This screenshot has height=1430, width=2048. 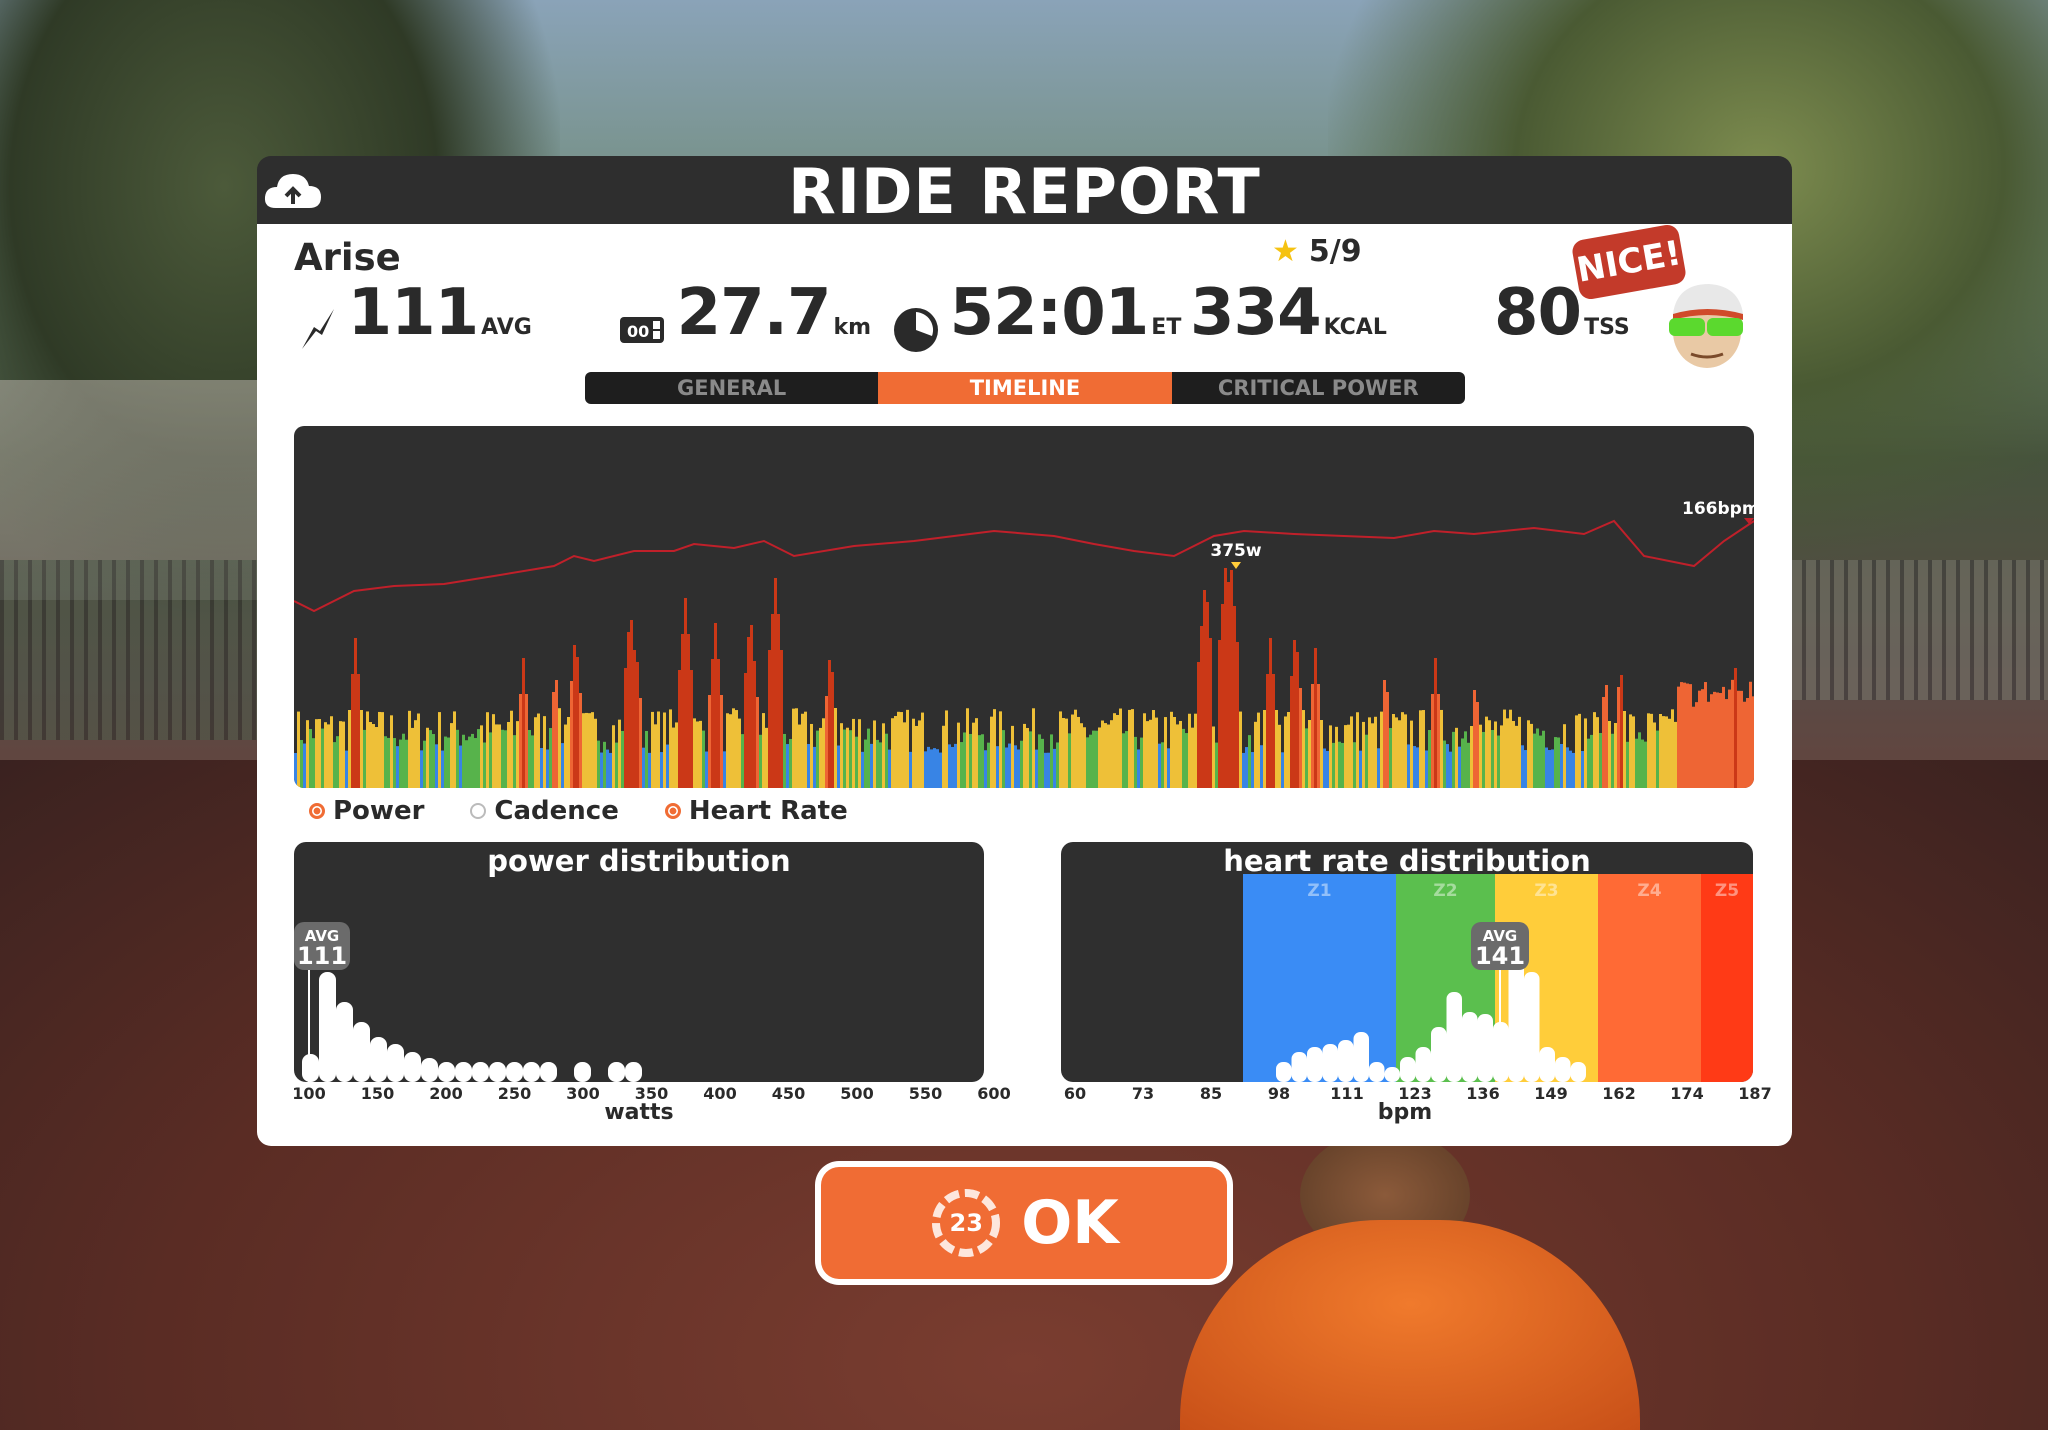 I want to click on hr-tick-label: 111, so click(x=1347, y=1093).